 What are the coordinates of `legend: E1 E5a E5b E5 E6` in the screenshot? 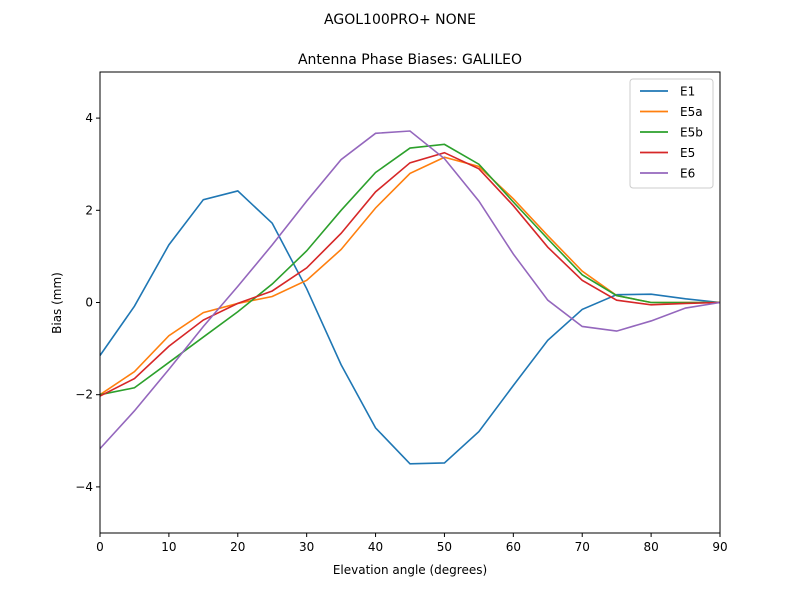 It's located at (671, 133).